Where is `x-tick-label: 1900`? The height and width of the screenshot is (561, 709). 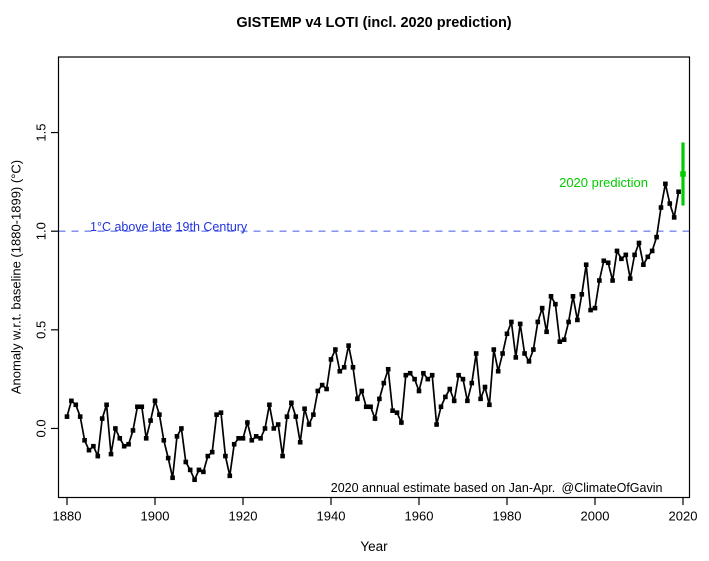
x-tick-label: 1900 is located at coordinates (155, 516).